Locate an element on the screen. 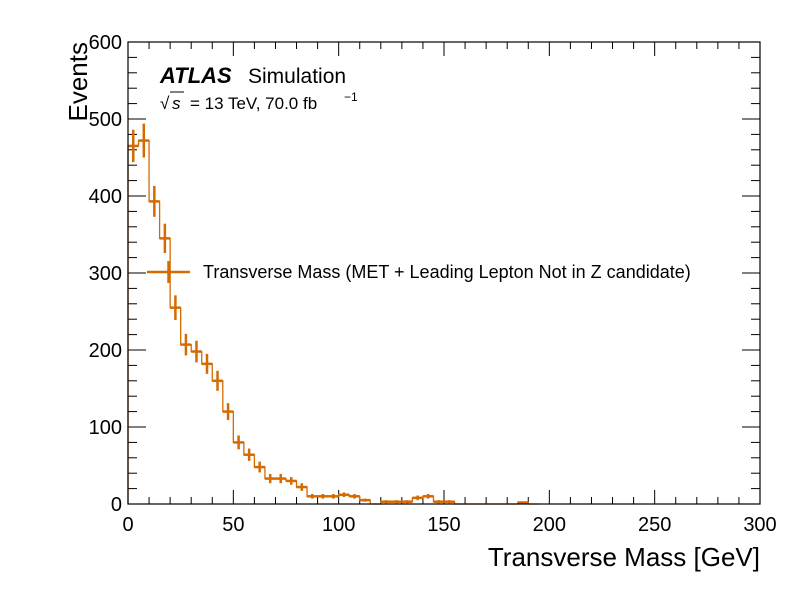 Image resolution: width=800 pixels, height=600 pixels. x-tick-label: 0 is located at coordinates (127, 525).